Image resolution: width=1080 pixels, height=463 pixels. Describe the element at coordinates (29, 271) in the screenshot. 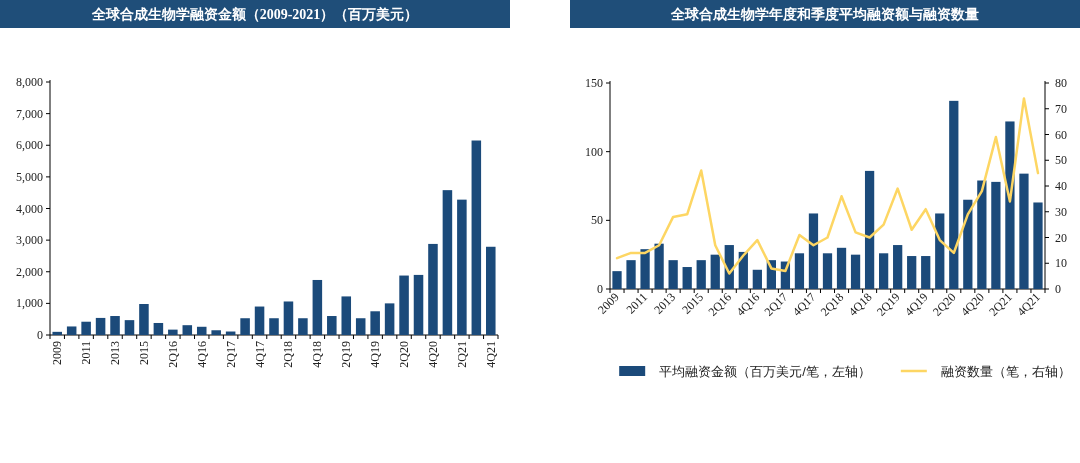

I see `y-tick-label: 2,000` at that location.